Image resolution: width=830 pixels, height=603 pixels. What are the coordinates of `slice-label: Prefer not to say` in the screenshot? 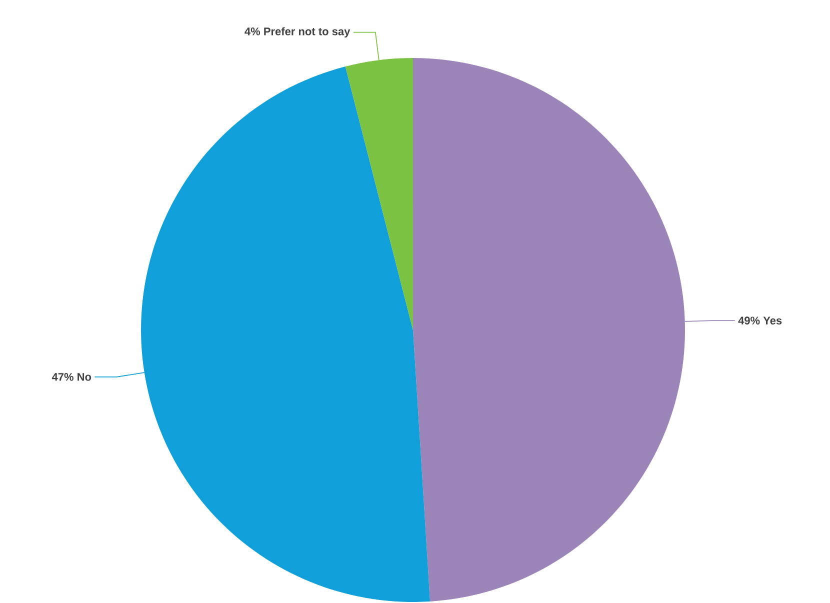 It's located at (307, 32).